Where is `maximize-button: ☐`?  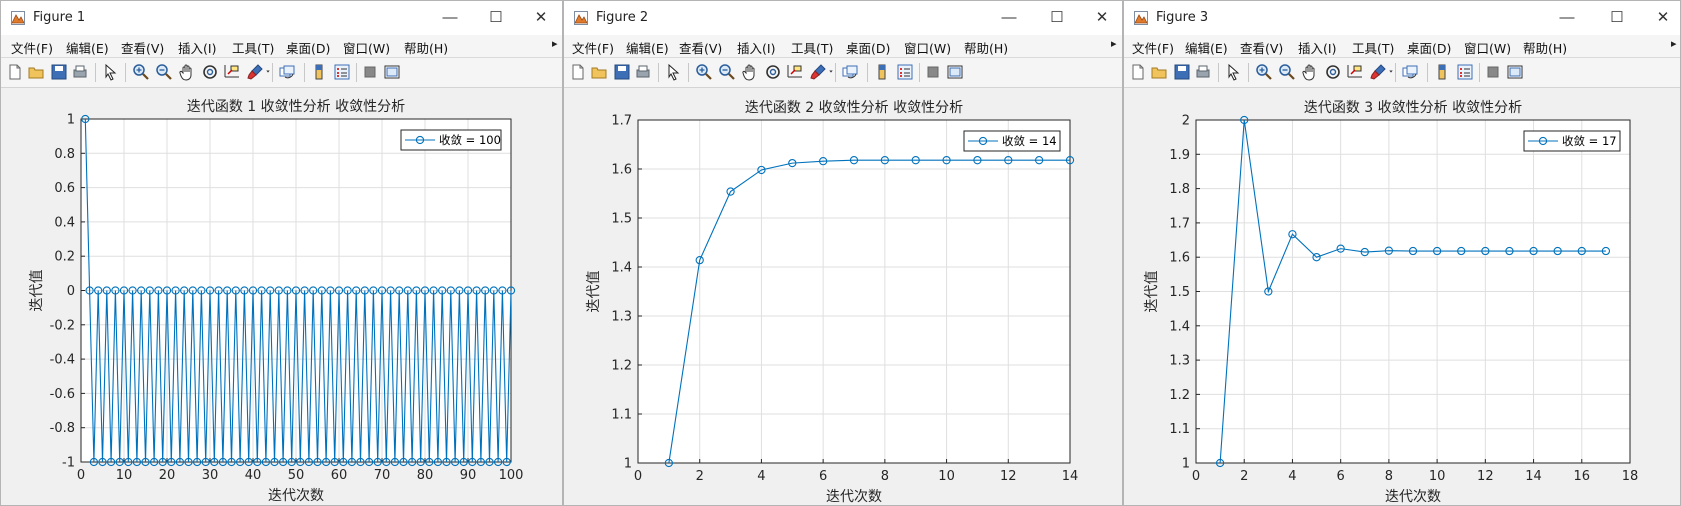 maximize-button: ☐ is located at coordinates (1057, 17).